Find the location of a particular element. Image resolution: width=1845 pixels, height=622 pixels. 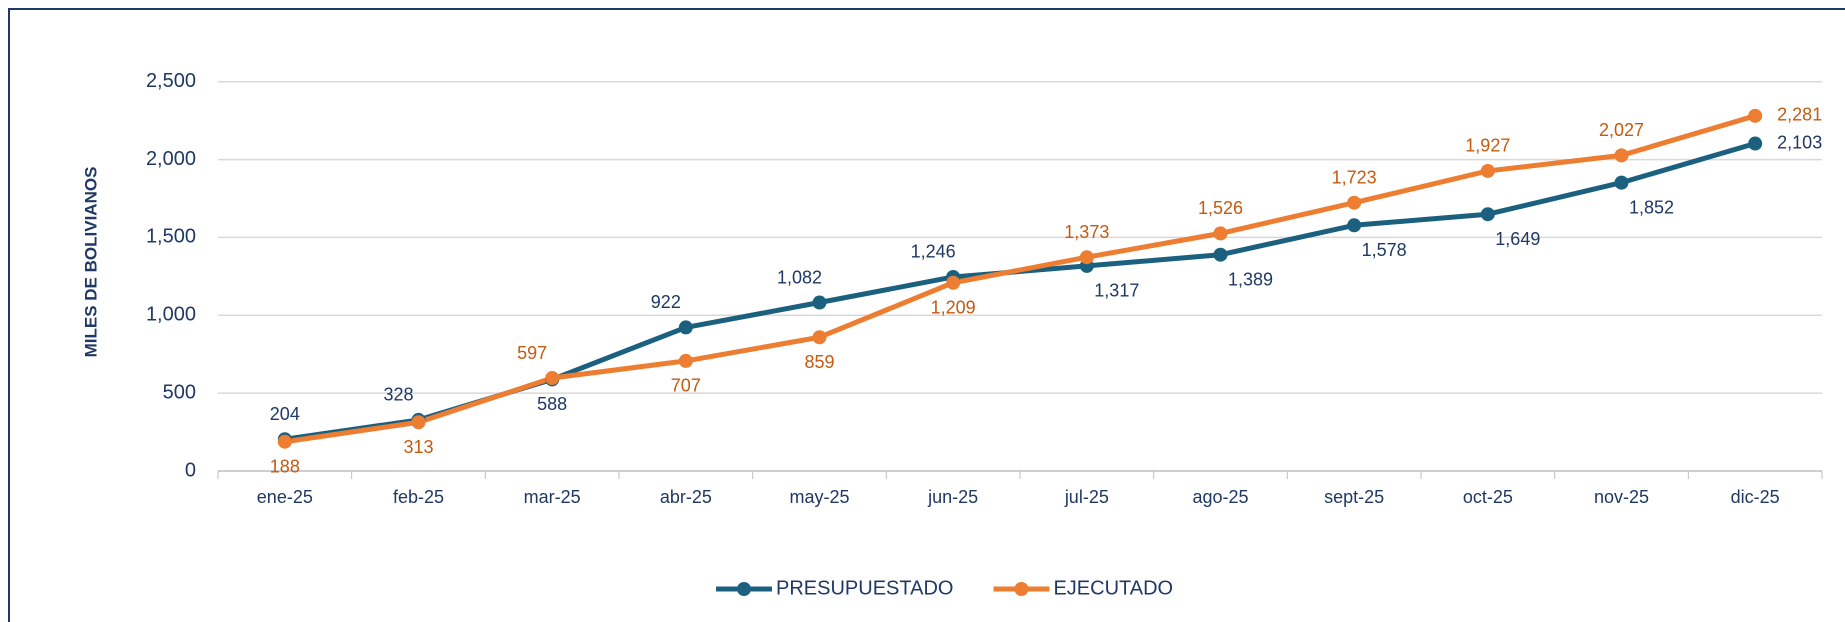

y-tick-label: 1,500 is located at coordinates (171, 237).